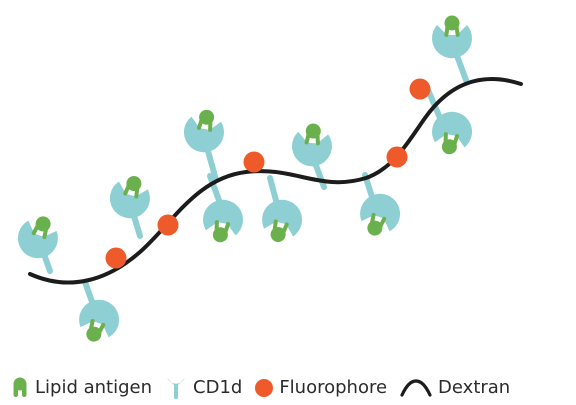 The image size is (576, 405). I want to click on dextran-icon, so click(416, 388).